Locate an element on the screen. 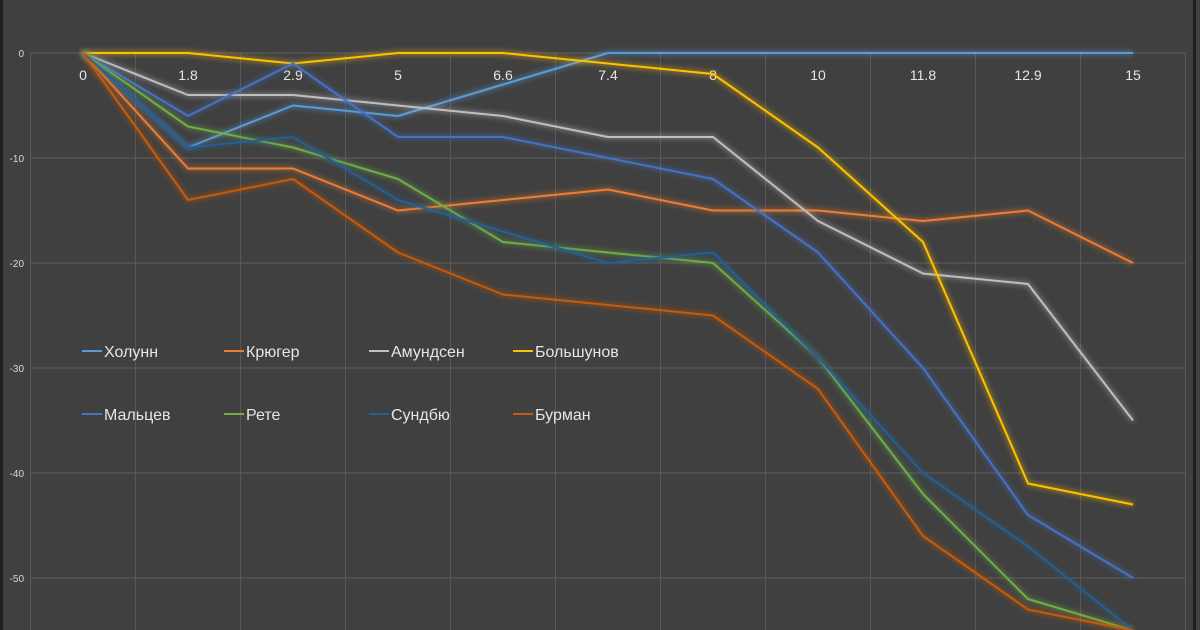 The width and height of the screenshot is (1200, 630). x-tick-label: 2.9 is located at coordinates (293, 75).